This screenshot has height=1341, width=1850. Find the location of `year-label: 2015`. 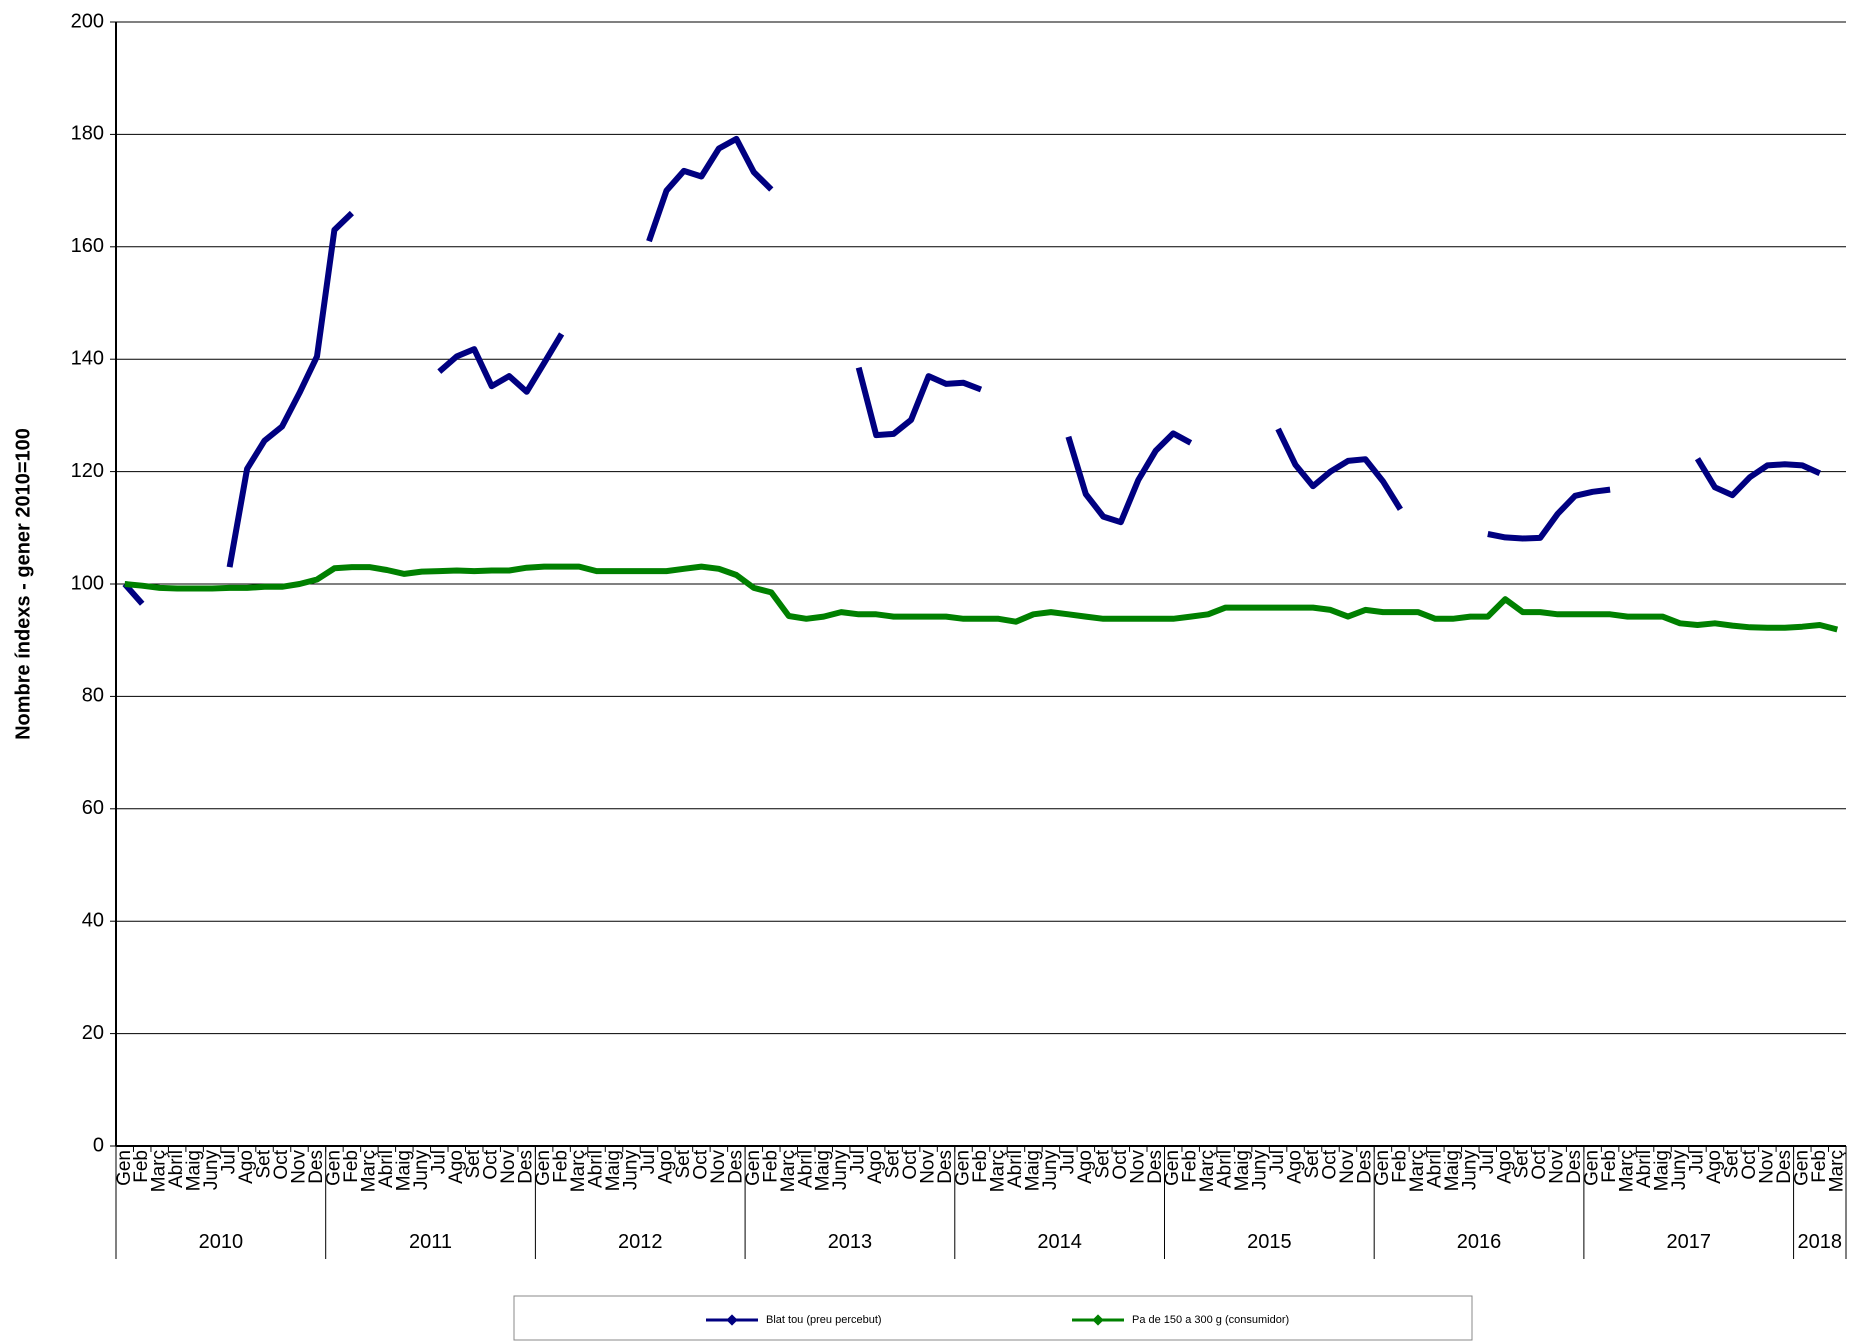

year-label: 2015 is located at coordinates (1269, 1242).